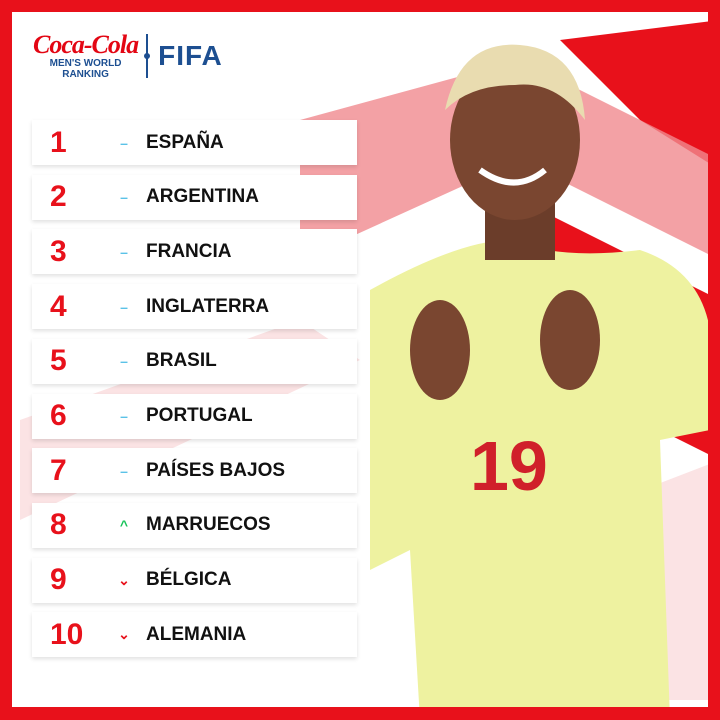 The height and width of the screenshot is (720, 720). Describe the element at coordinates (58, 580) in the screenshot. I see `rank-number: 9` at that location.